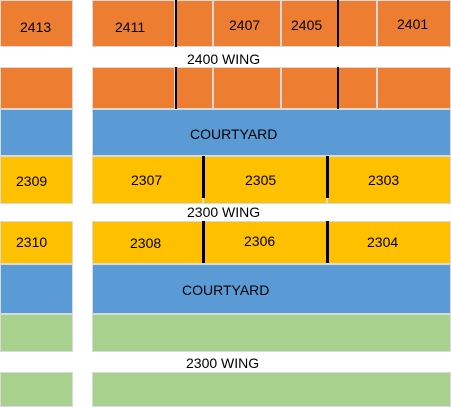 Image resolution: width=451 pixels, height=407 pixels. What do you see at coordinates (194, 23) in the screenshot?
I see `room-2409-block` at bounding box center [194, 23].